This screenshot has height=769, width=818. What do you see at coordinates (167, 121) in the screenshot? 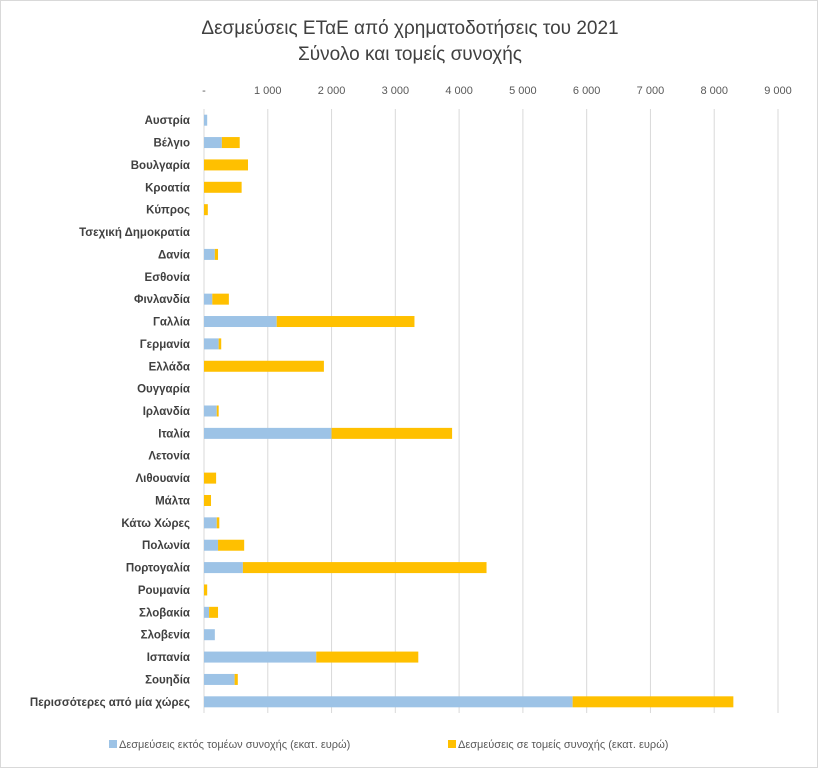
I see `category-label: Αυστρία` at bounding box center [167, 121].